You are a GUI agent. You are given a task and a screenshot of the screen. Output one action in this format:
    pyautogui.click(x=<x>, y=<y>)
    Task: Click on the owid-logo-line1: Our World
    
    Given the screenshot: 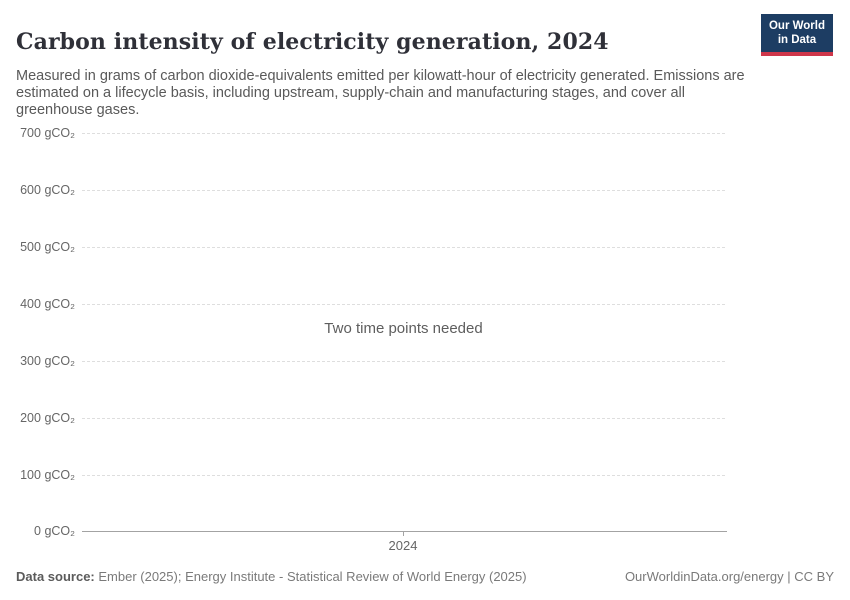 What is the action you would take?
    pyautogui.click(x=796, y=26)
    